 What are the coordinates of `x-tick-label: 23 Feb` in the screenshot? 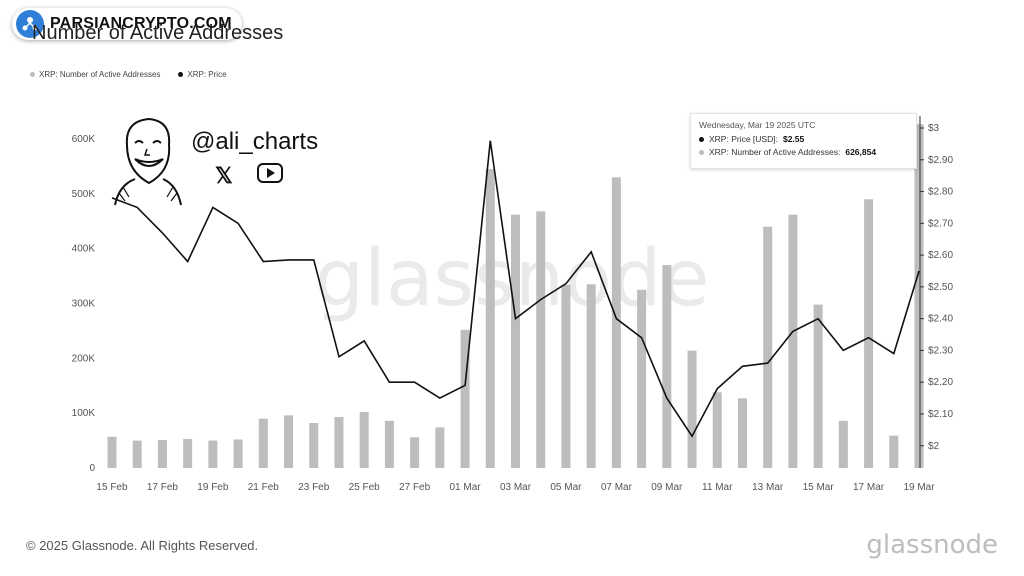 It's located at (314, 487).